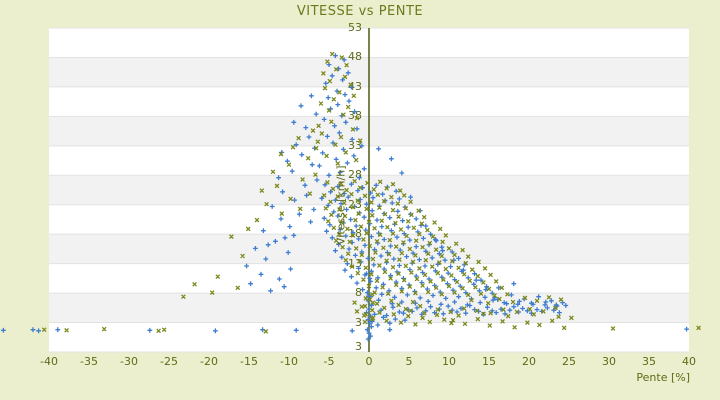  What do you see at coordinates (369, 361) in the screenshot?
I see `x-tick-label: 0` at bounding box center [369, 361].